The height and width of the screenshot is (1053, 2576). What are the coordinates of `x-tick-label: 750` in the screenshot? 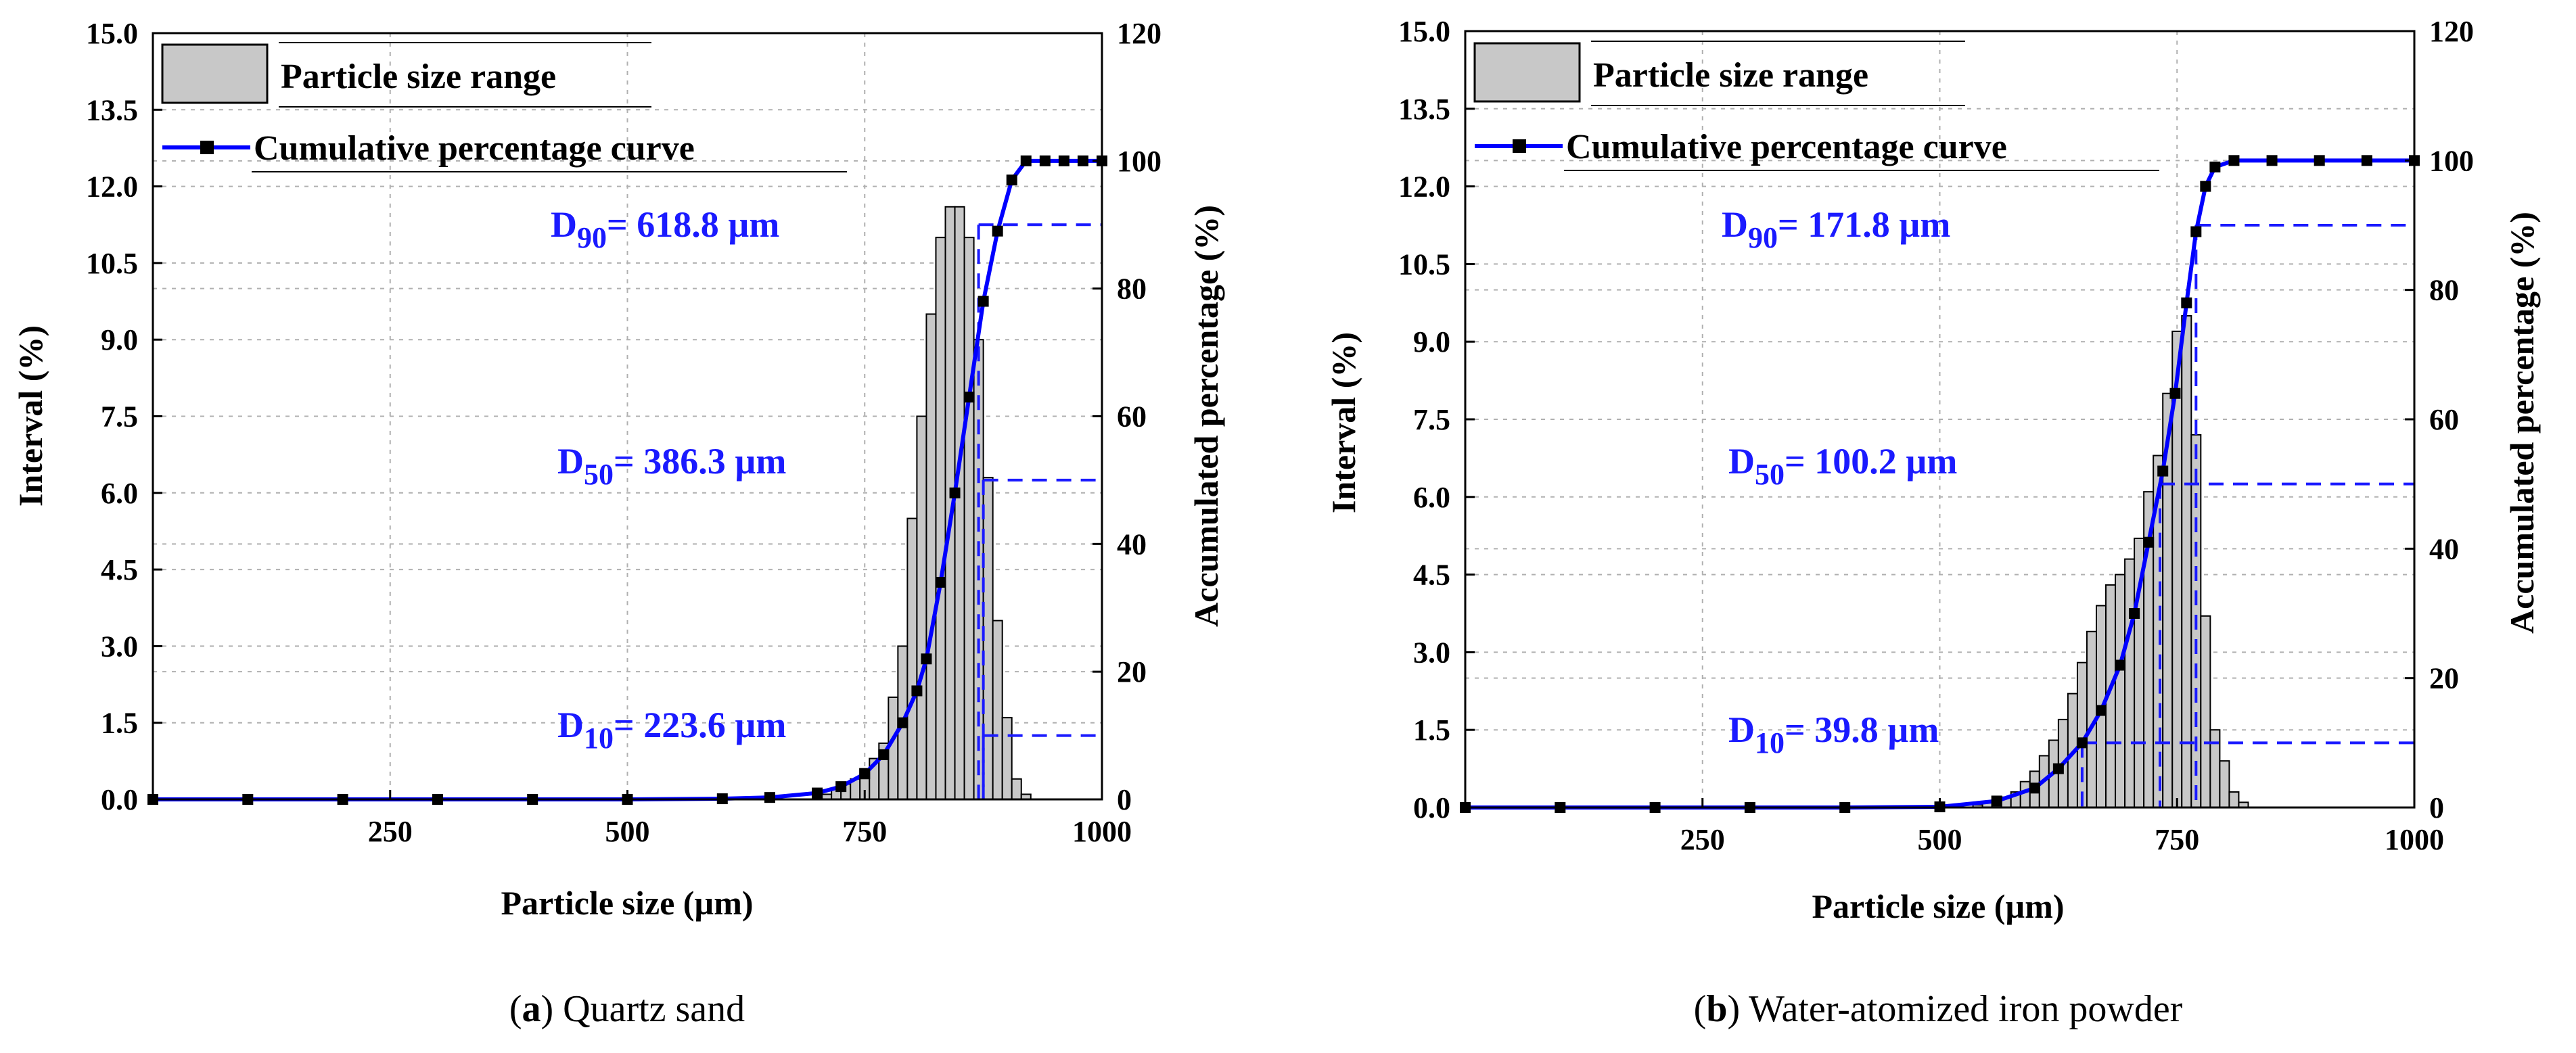 It's located at (2177, 840).